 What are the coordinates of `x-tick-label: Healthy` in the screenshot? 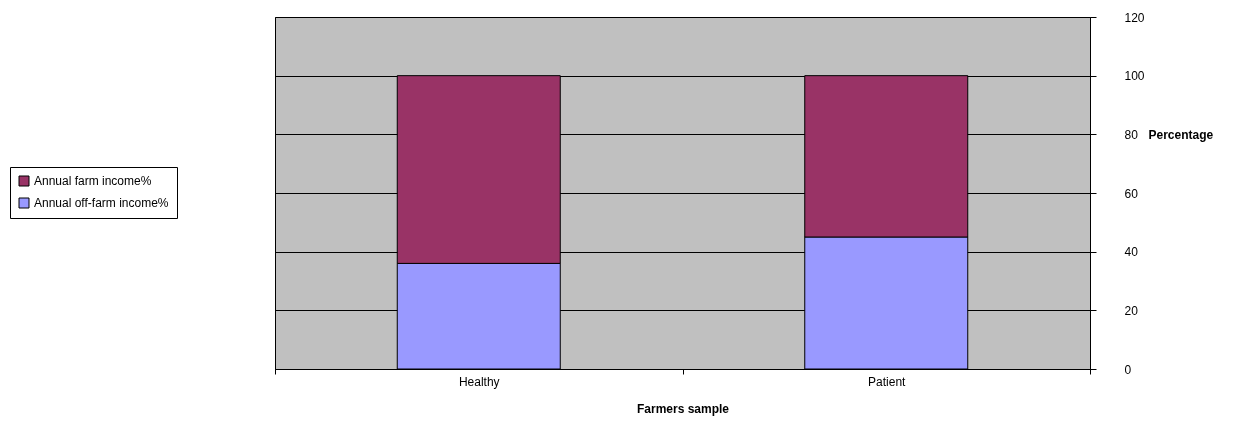 It's located at (479, 381).